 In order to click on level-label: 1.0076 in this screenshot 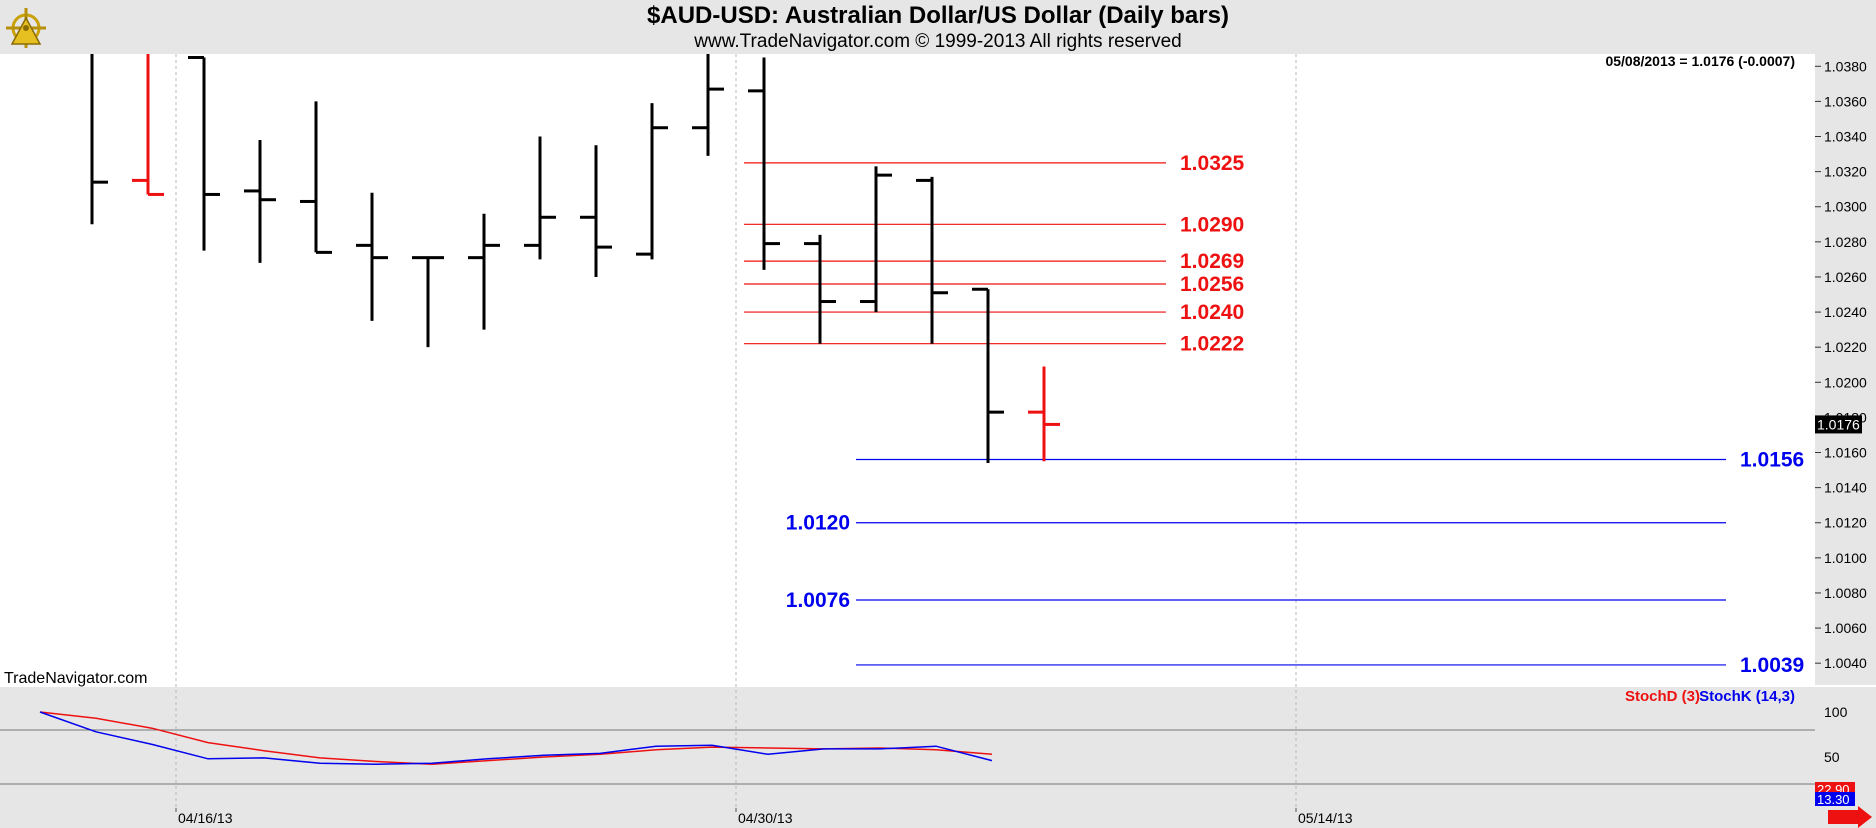, I will do `click(818, 600)`.